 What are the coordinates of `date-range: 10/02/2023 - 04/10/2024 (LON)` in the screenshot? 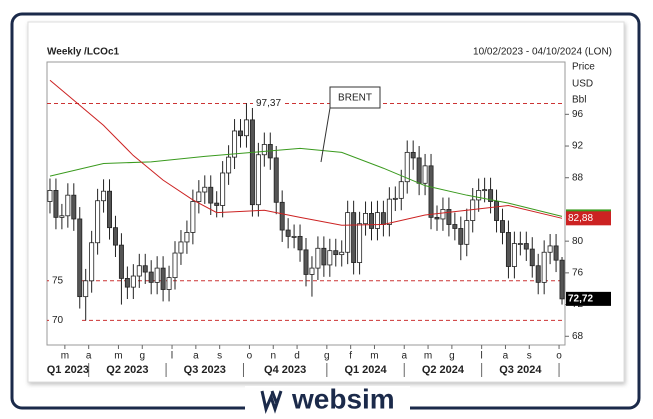 It's located at (542, 52).